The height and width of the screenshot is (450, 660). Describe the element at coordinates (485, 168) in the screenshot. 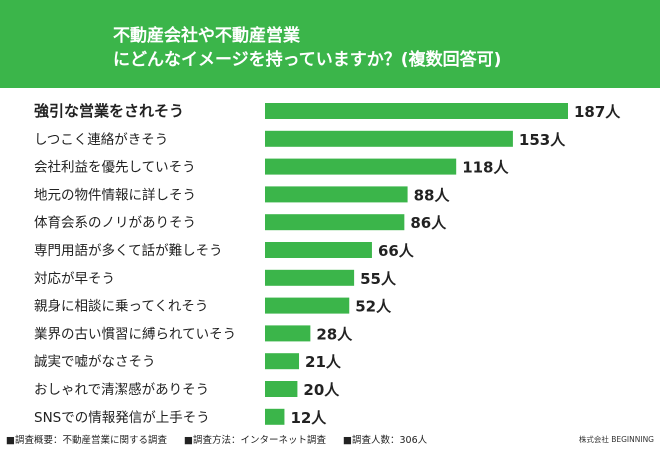

I see `value-label: 118人` at that location.